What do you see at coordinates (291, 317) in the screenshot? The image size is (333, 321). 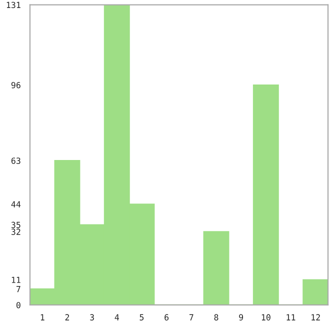 I see `x-tick-label: 11` at bounding box center [291, 317].